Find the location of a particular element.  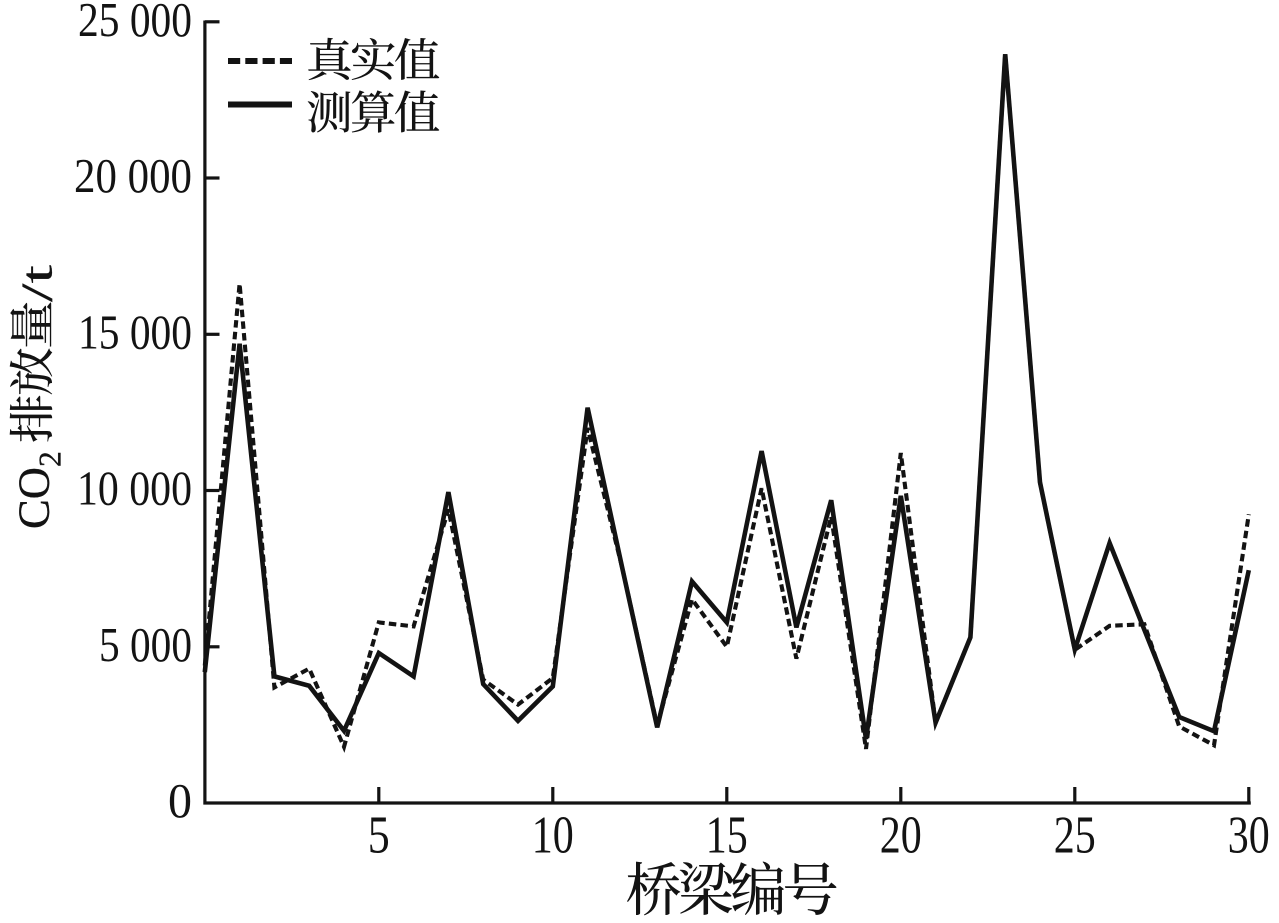

svg-text: 10 000 is located at coordinates (134, 488).